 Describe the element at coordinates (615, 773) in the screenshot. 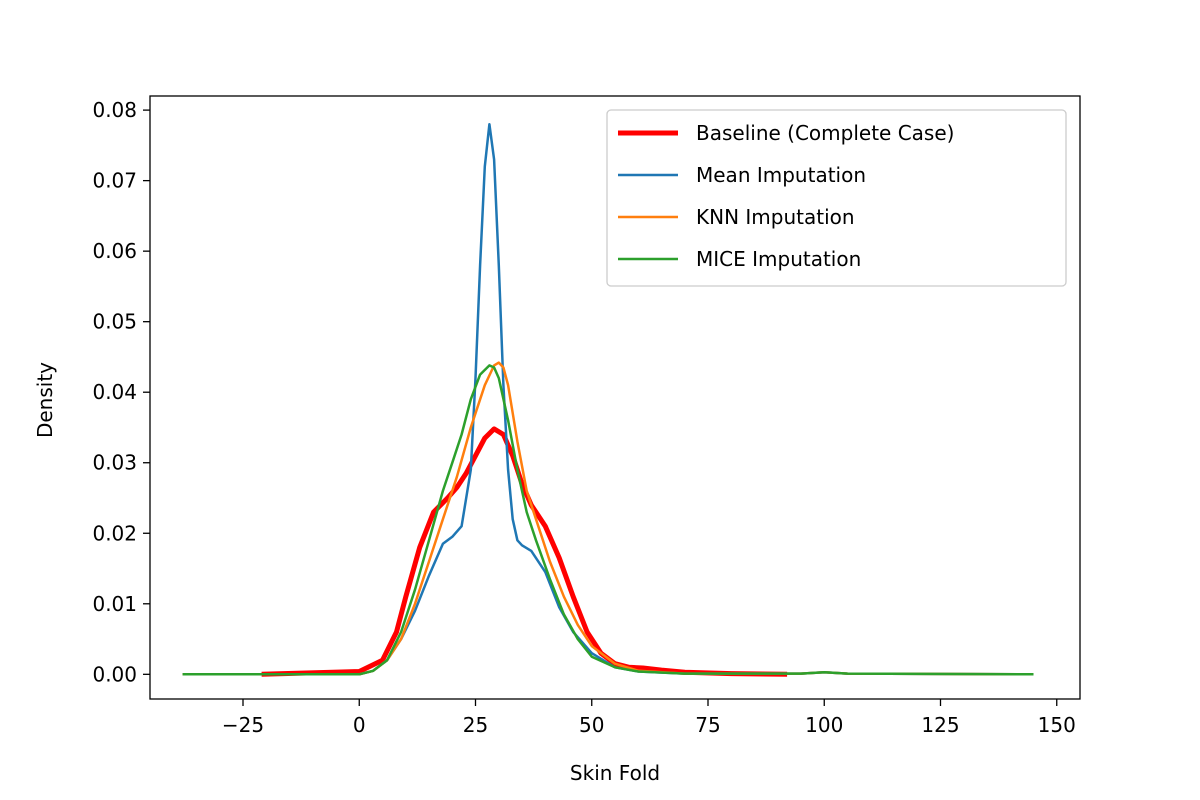

I see `x-axis-label: Skin Fold` at that location.